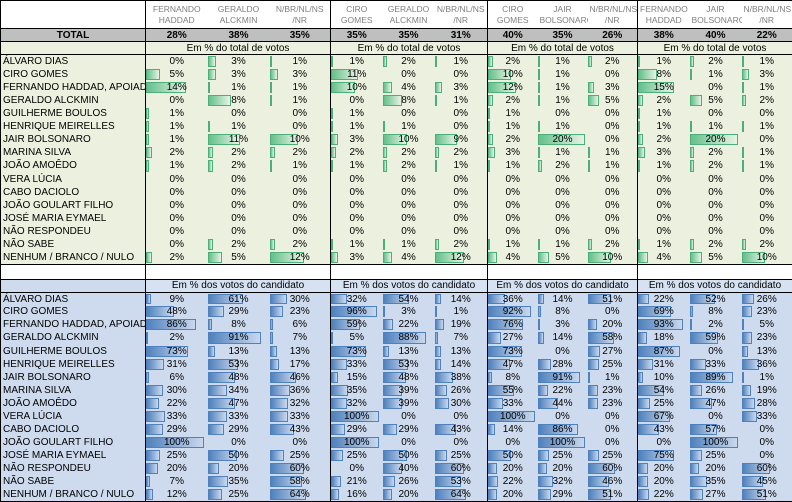 Image resolution: width=792 pixels, height=502 pixels. Describe the element at coordinates (715, 443) in the screenshot. I see `percent-cell: 100%` at that location.